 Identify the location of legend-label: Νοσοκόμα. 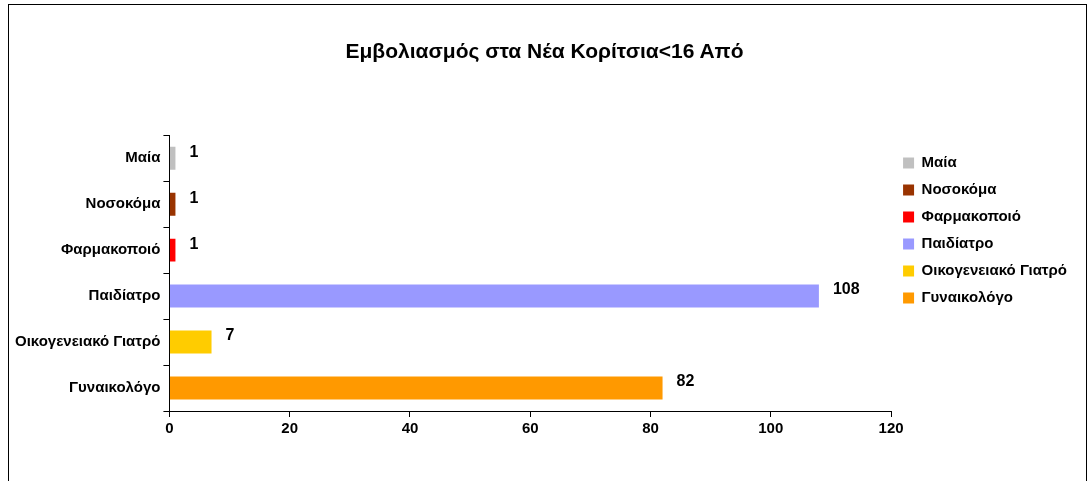
(959, 189).